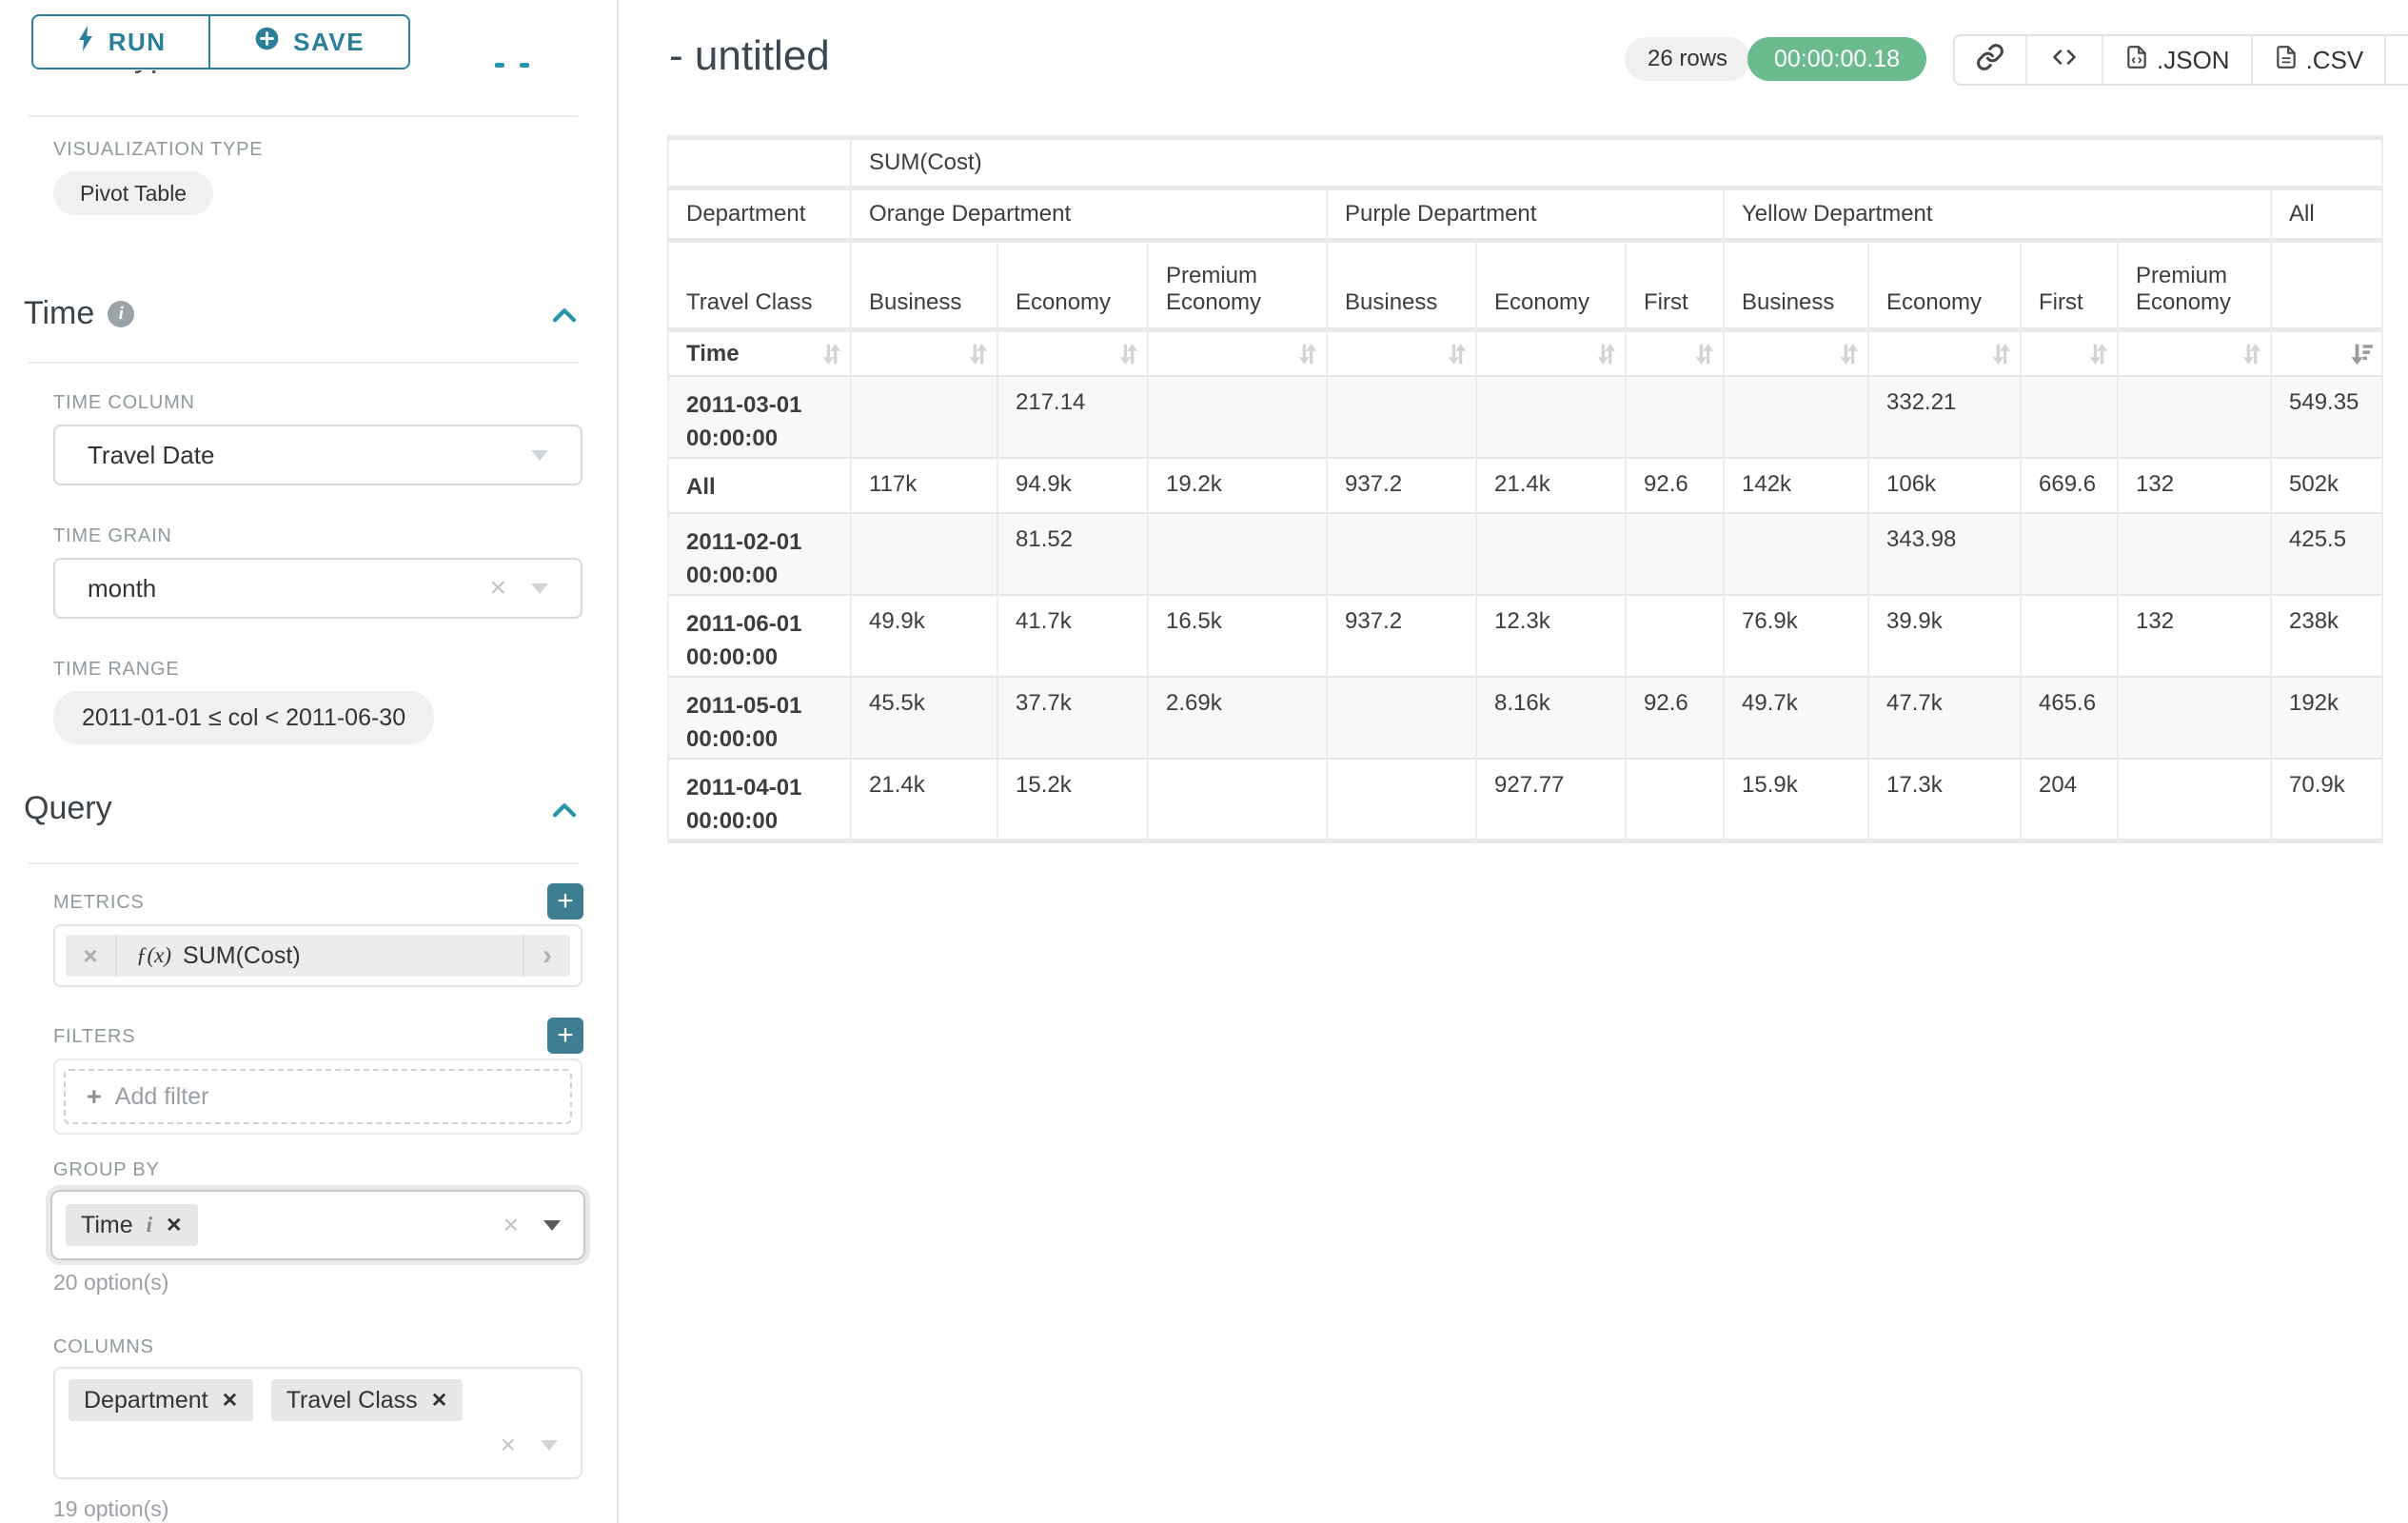 This screenshot has height=1523, width=2408. What do you see at coordinates (318, 956) in the screenshot?
I see `metric-pill: × ƒ(x) SUM(Cost) ›` at bounding box center [318, 956].